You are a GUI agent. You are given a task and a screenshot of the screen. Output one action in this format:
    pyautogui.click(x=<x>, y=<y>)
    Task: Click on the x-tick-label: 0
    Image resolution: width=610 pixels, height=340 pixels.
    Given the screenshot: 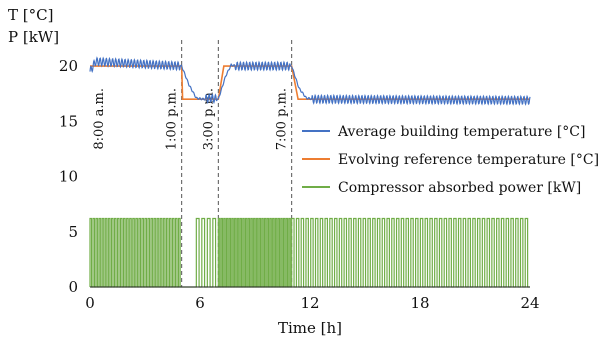 What is the action you would take?
    pyautogui.click(x=90, y=303)
    